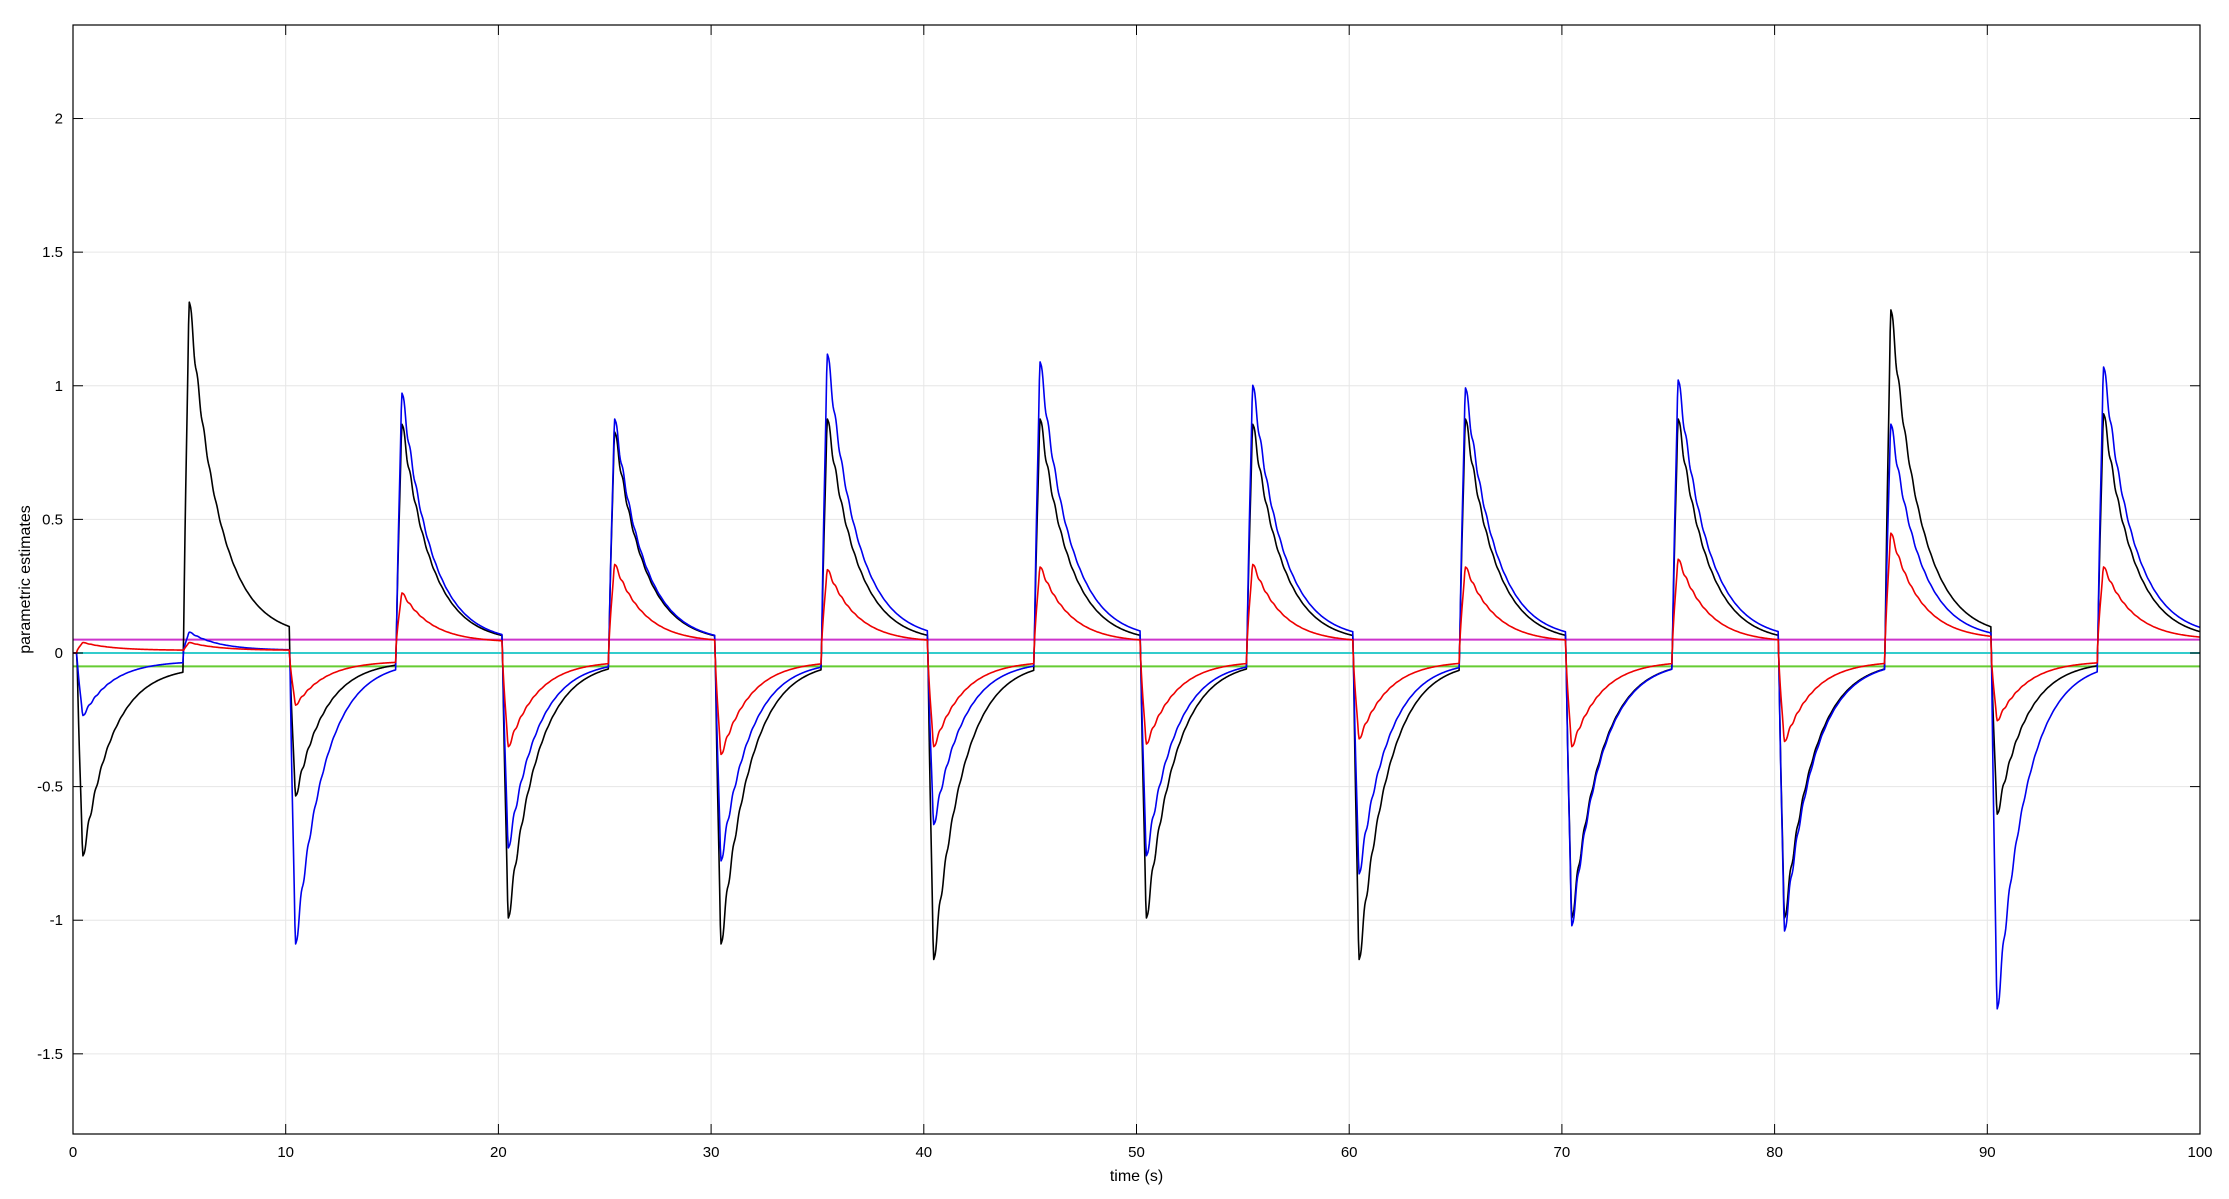  What do you see at coordinates (1136, 1176) in the screenshot?
I see `x-axis-label: time (s)` at bounding box center [1136, 1176].